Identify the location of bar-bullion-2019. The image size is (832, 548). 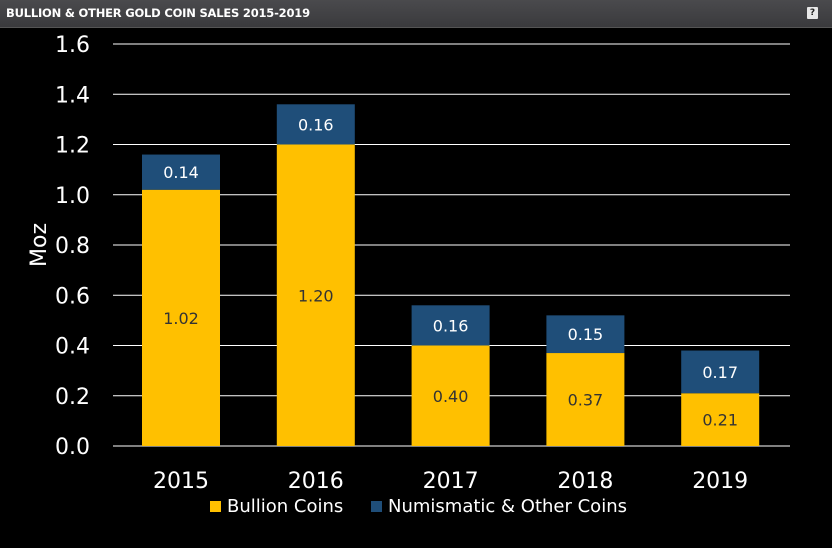
(720, 419).